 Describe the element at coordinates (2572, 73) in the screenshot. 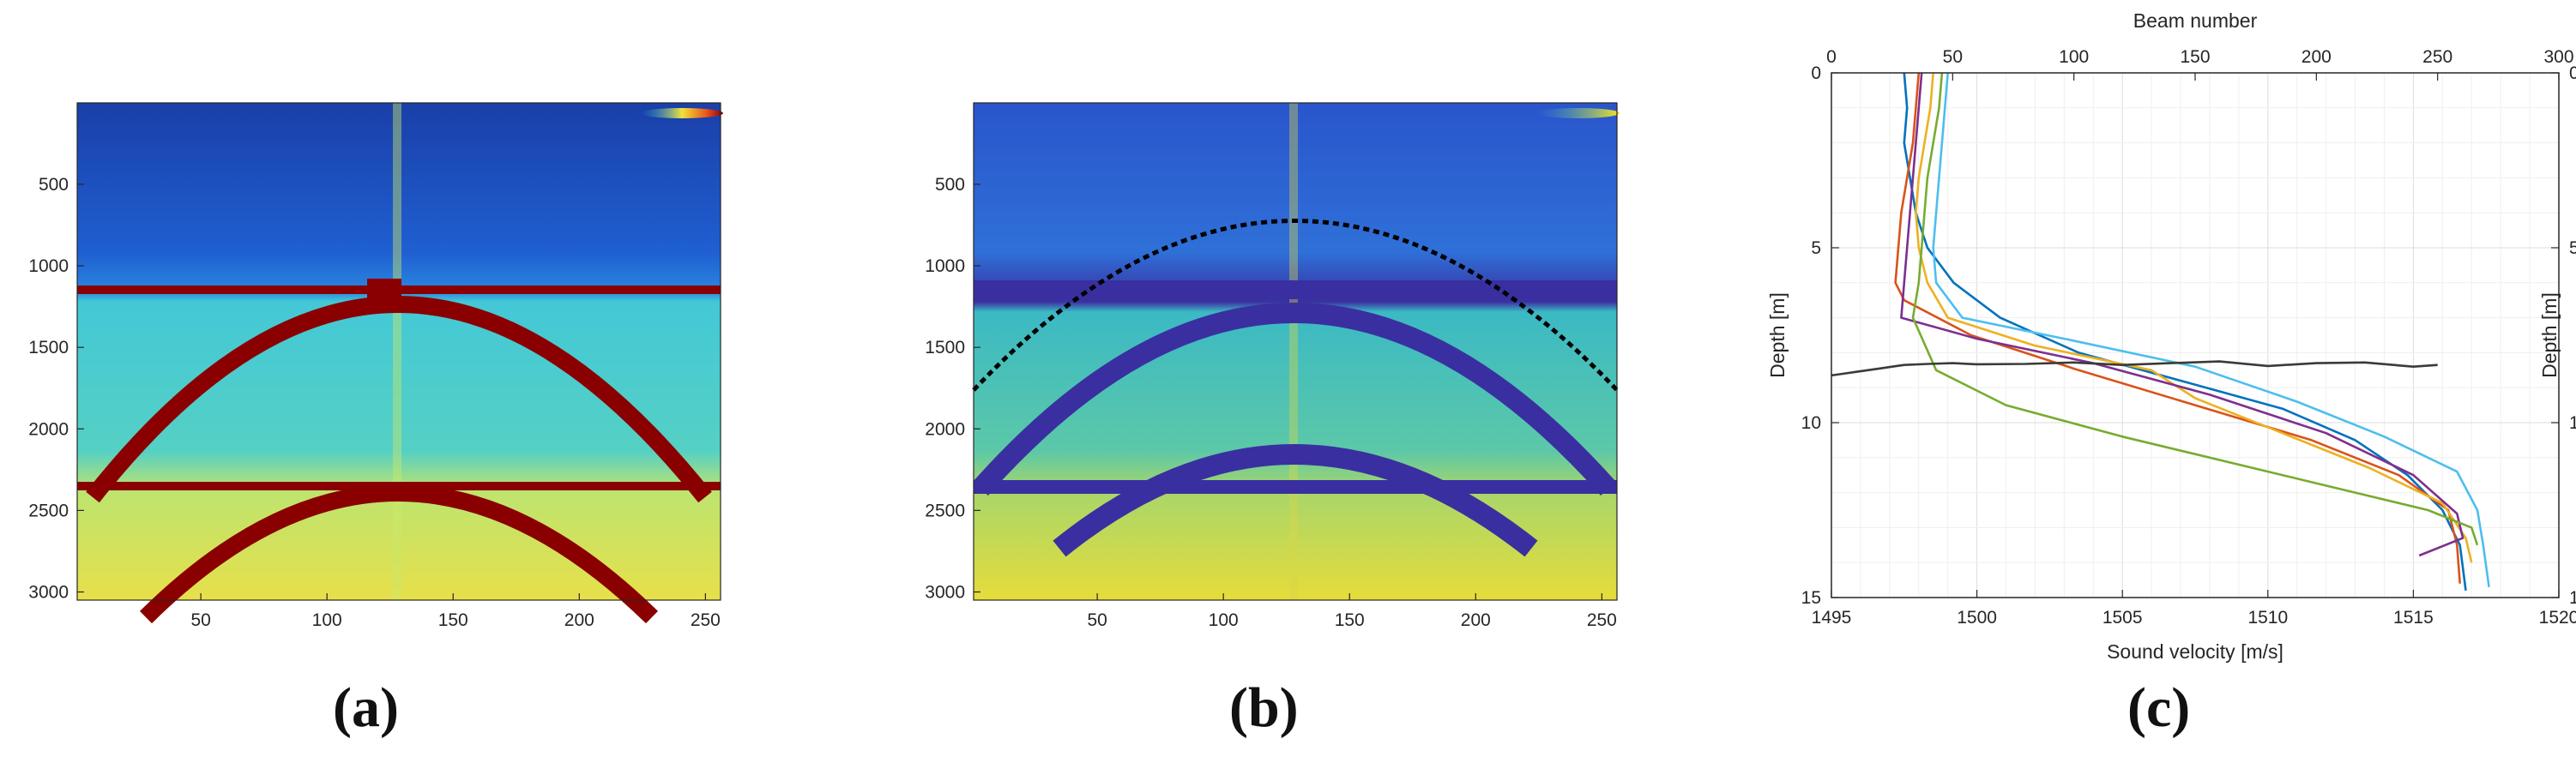

I see `y2-tick-label: 0` at that location.